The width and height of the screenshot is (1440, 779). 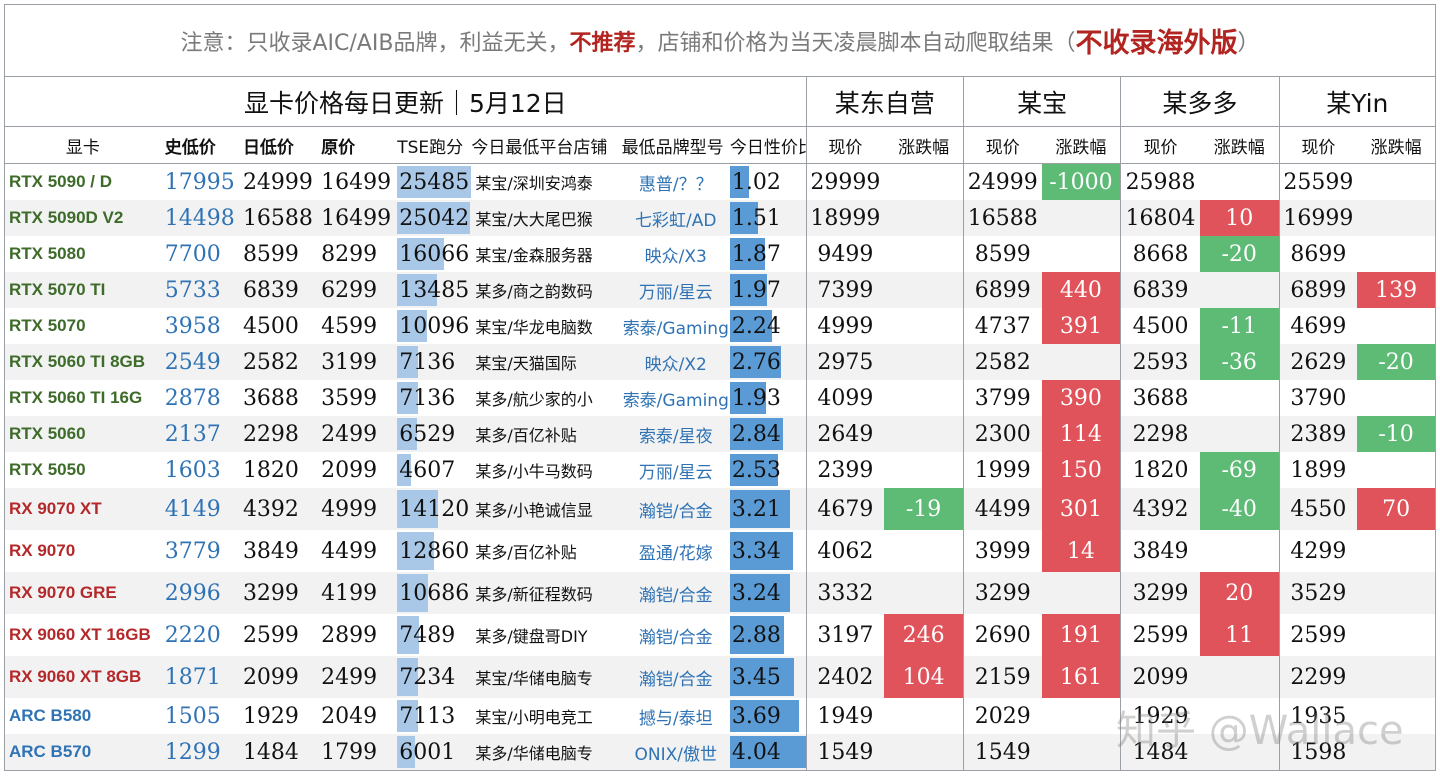 What do you see at coordinates (434, 509) in the screenshot?
I see `tse-score: 14120` at bounding box center [434, 509].